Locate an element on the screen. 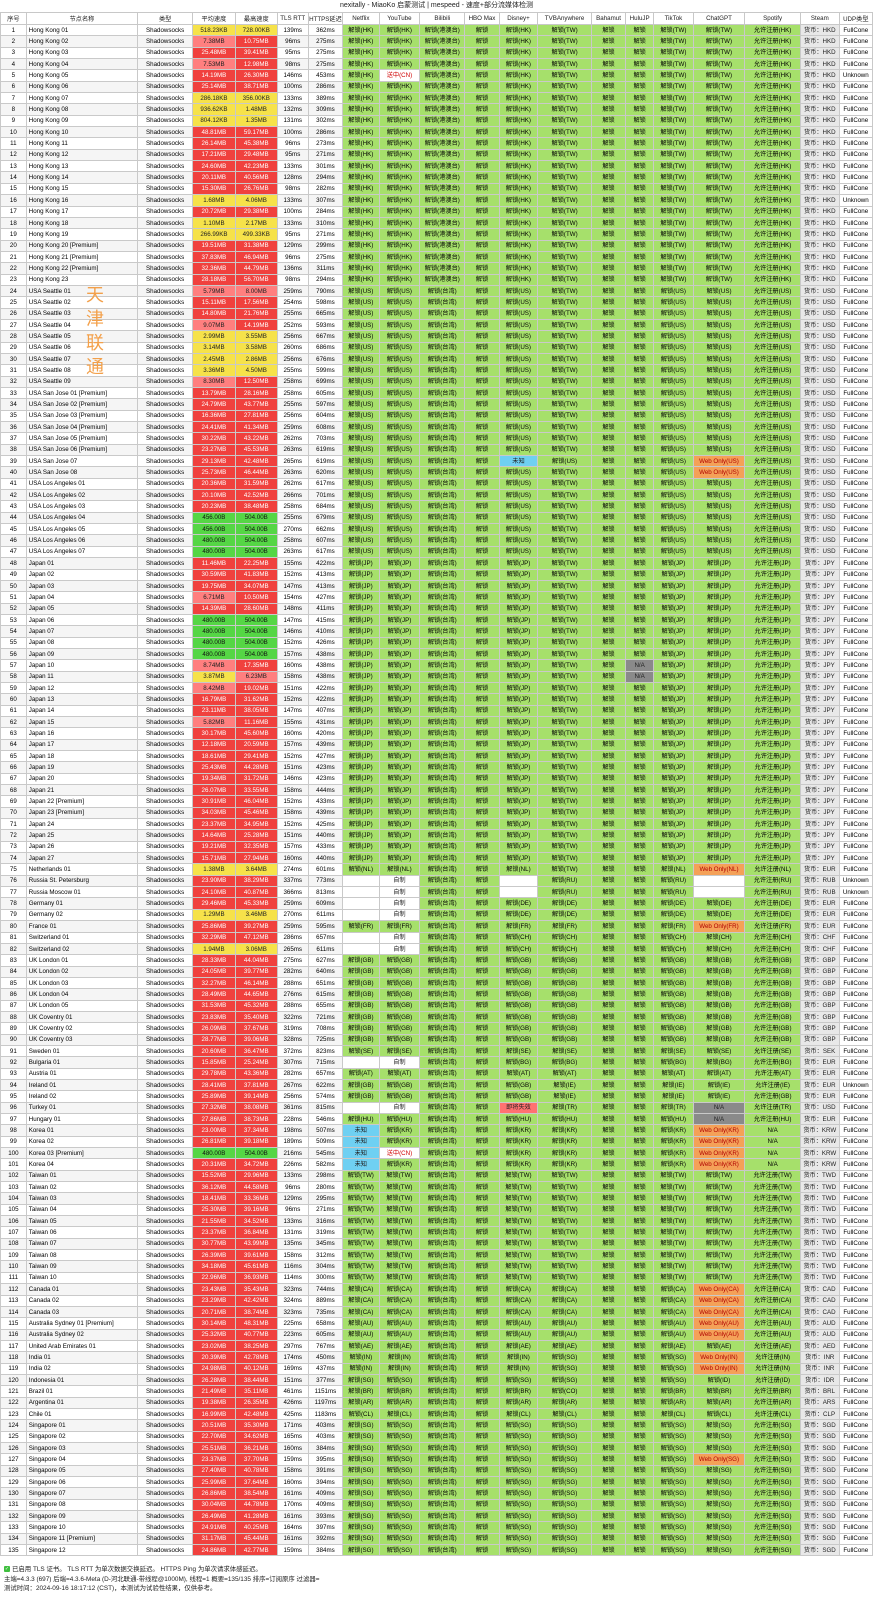 The image size is (873, 1600). row-index: 23 is located at coordinates (13, 279).